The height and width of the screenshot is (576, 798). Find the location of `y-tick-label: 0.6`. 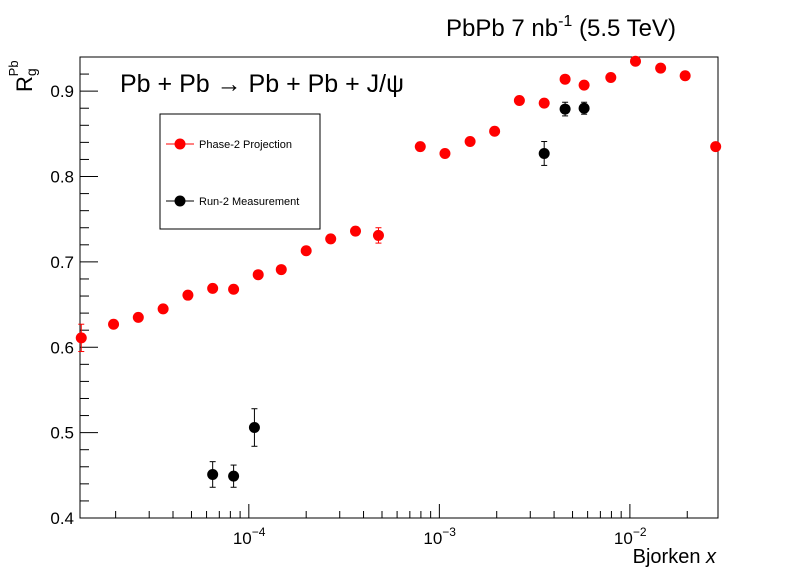

y-tick-label: 0.6 is located at coordinates (62, 347).